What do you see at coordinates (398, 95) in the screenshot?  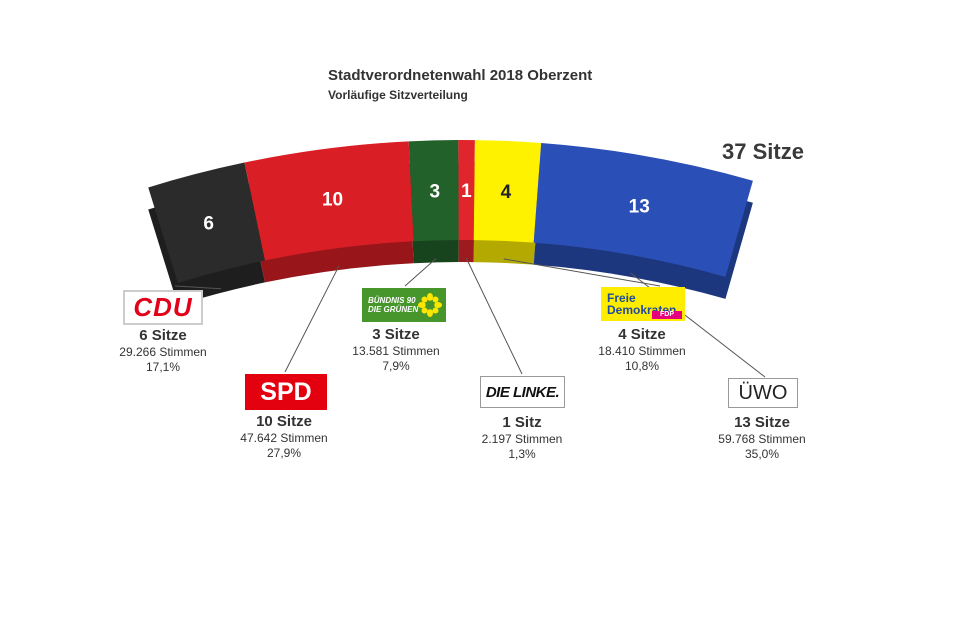 I see `chart-subtitle: Vorläufige Sitzverteilung` at bounding box center [398, 95].